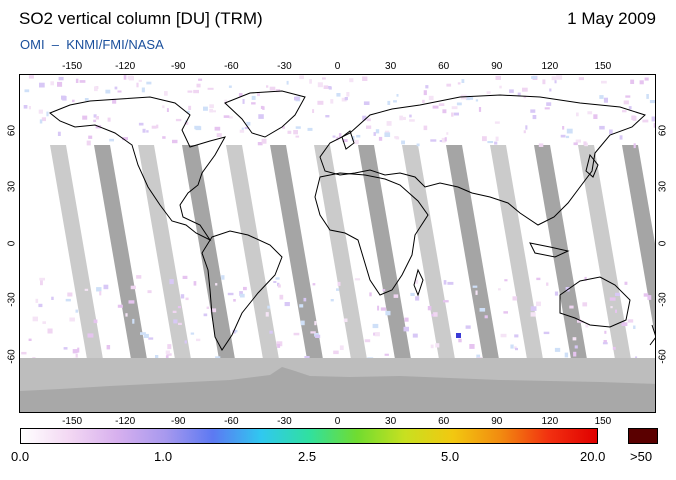  What do you see at coordinates (141, 18) in the screenshot?
I see `map-title: SO2 vertical column [DU] (TRM)` at bounding box center [141, 18].